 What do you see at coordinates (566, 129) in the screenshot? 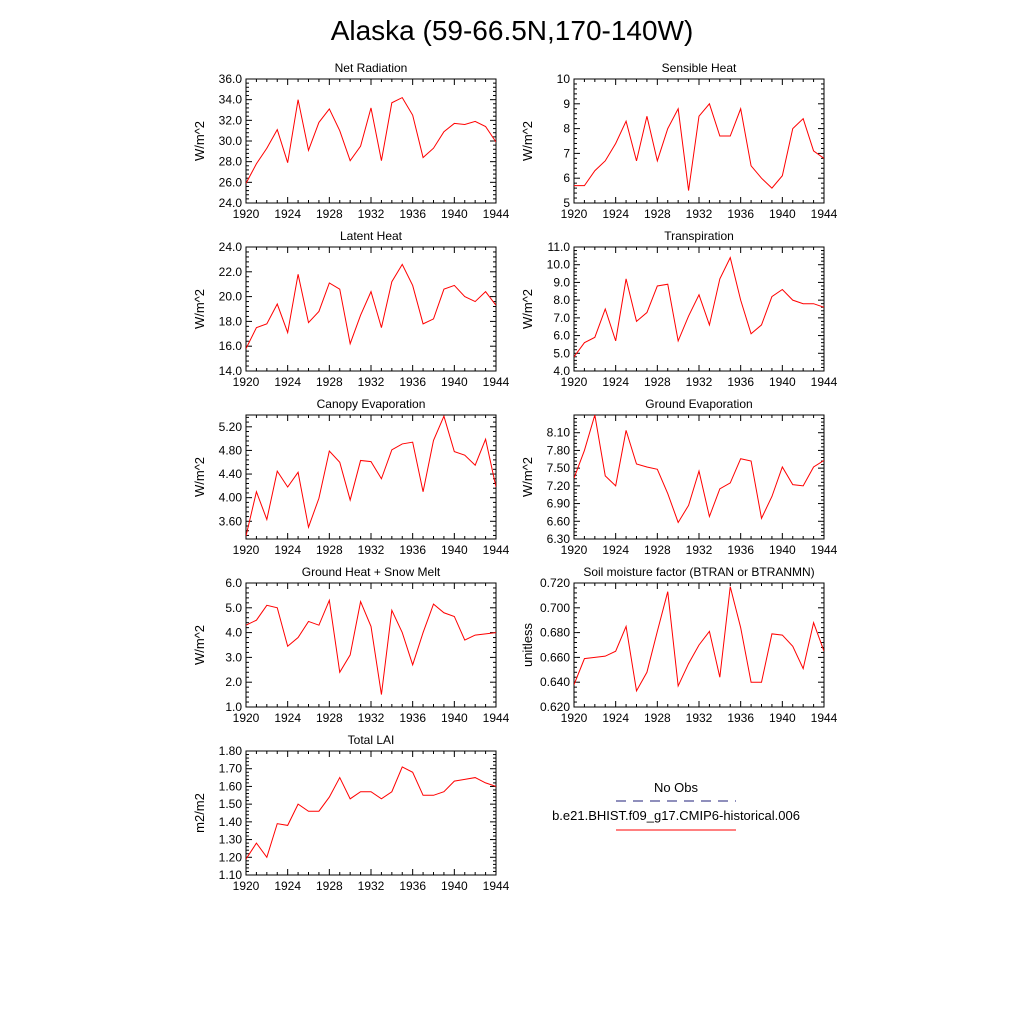
I see `y-tick-label: 8` at bounding box center [566, 129].